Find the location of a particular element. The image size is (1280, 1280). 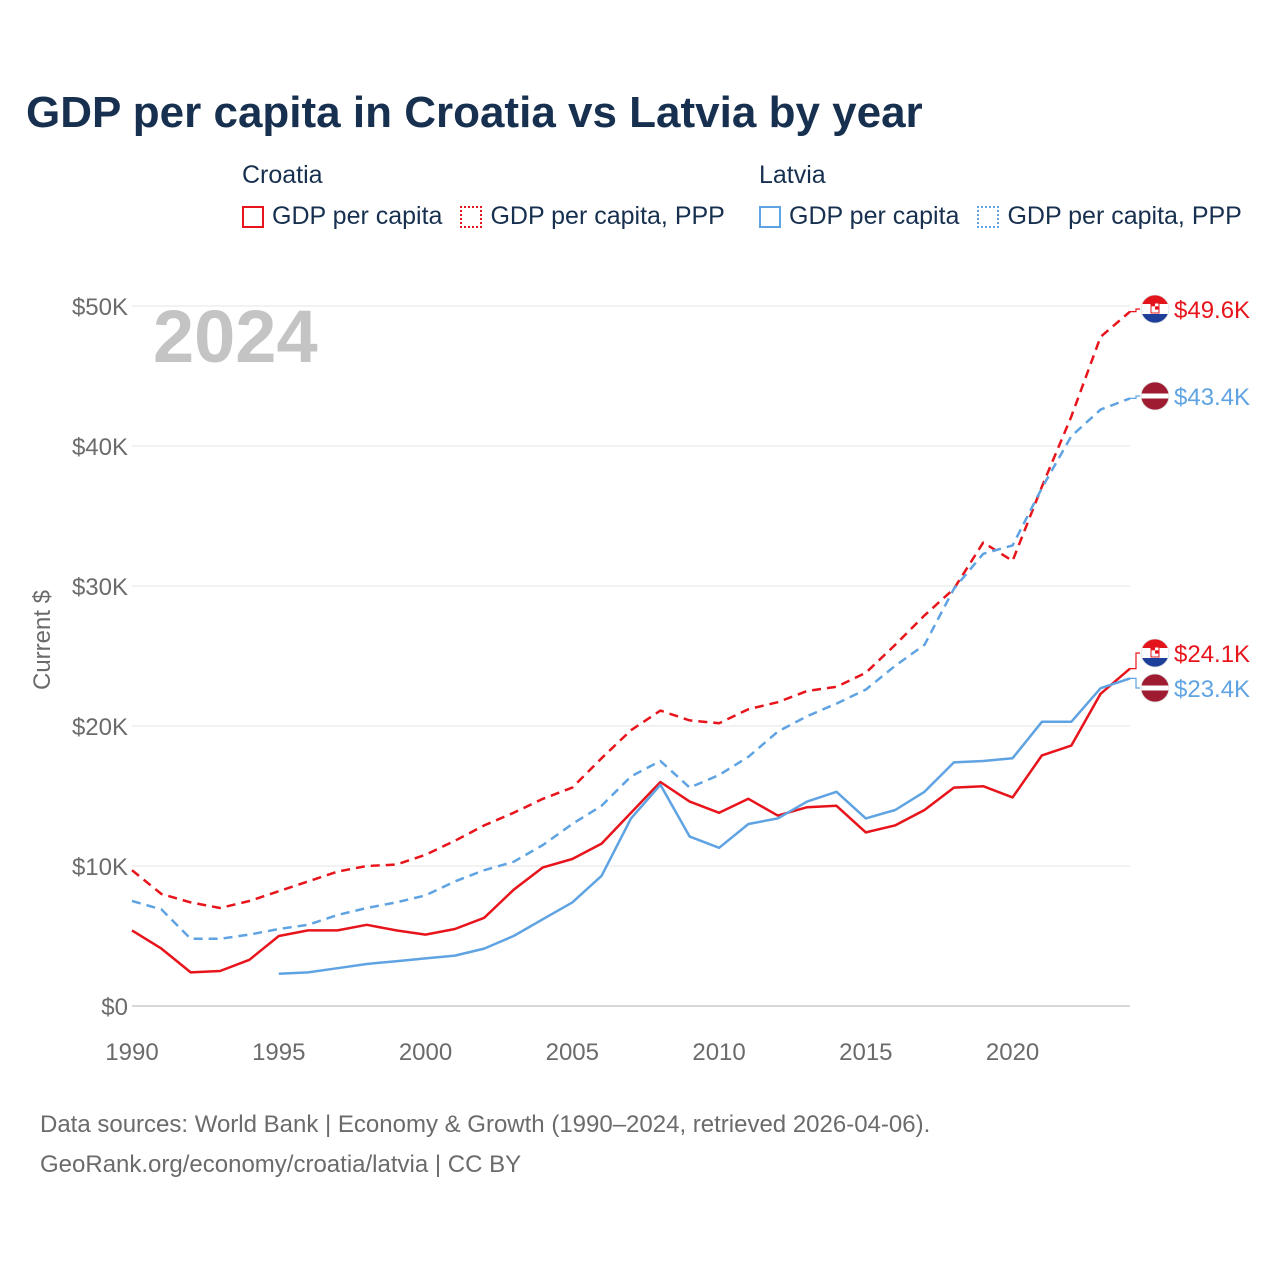

legend-latvia-gdp-ppp: GDP per capita, PPP is located at coordinates (1109, 216).